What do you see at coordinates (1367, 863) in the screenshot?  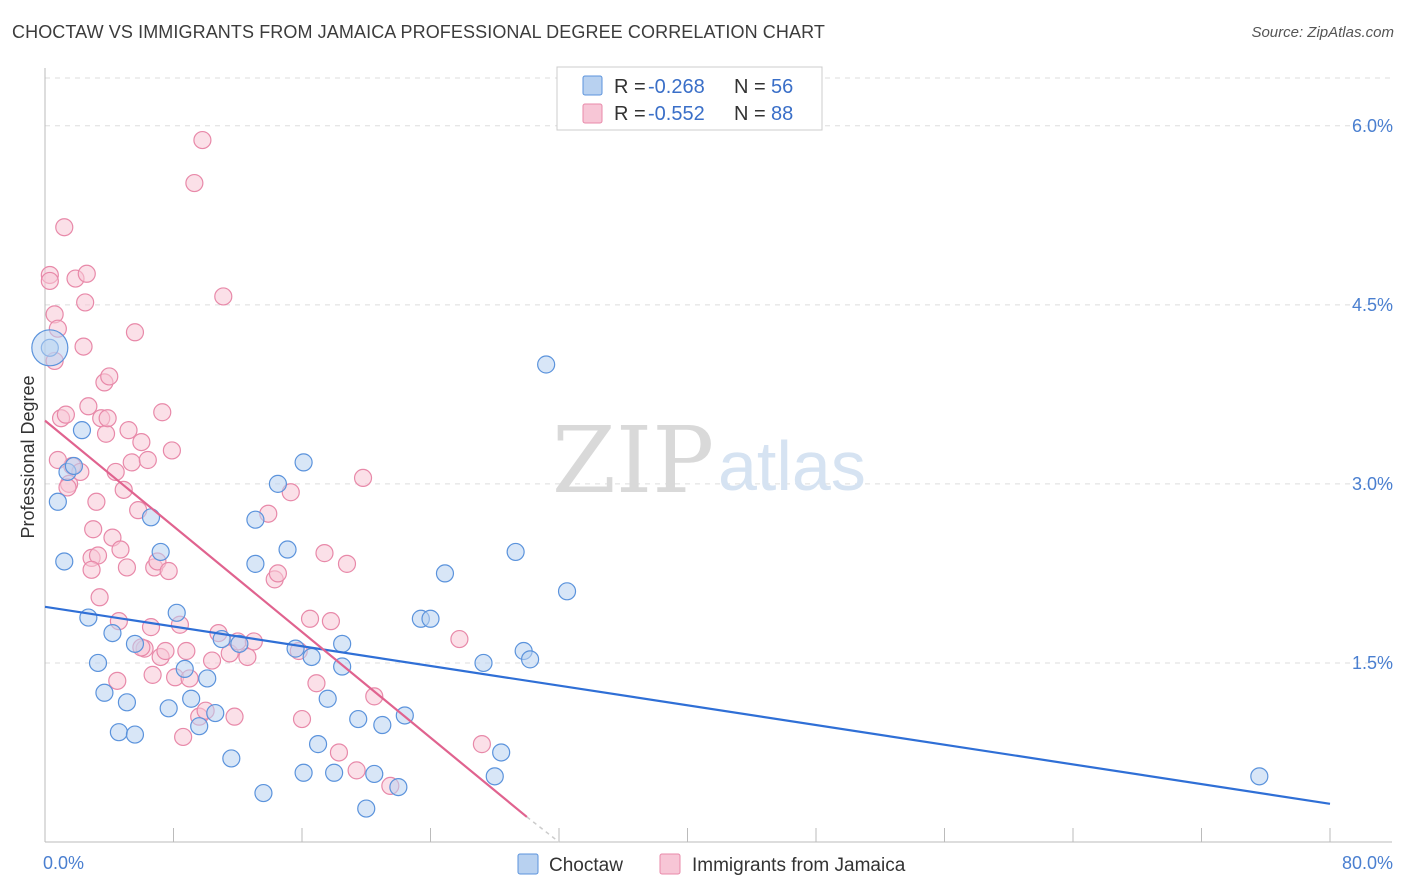 I see `x-tick-label: 80.0%` at bounding box center [1367, 863].